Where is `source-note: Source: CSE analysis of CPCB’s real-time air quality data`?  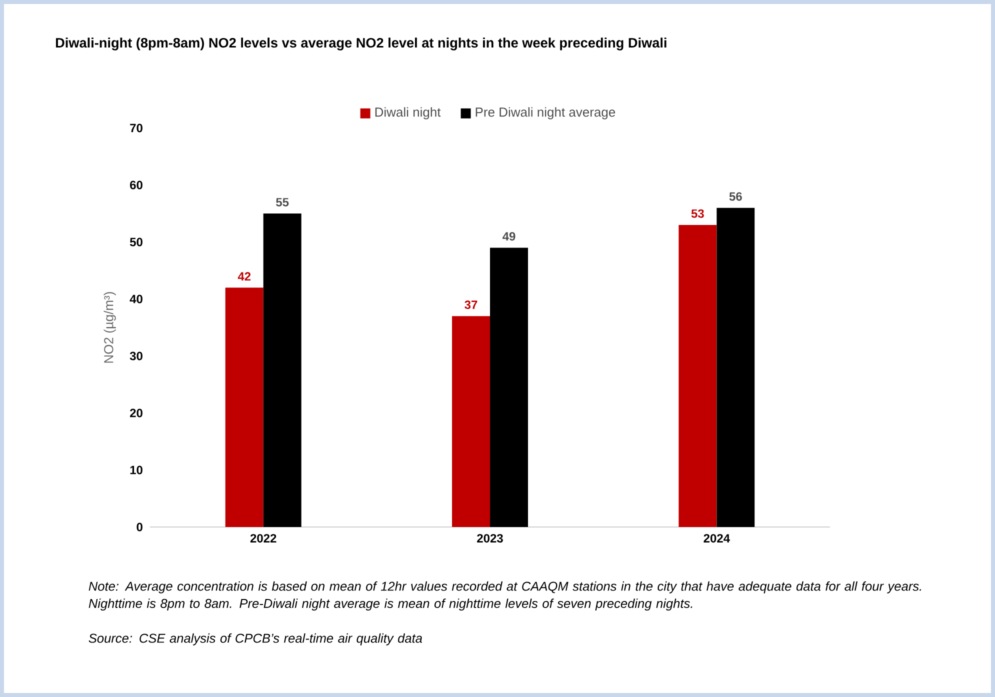
source-note: Source: CSE analysis of CPCB’s real-time air quality data is located at coordinates (255, 639).